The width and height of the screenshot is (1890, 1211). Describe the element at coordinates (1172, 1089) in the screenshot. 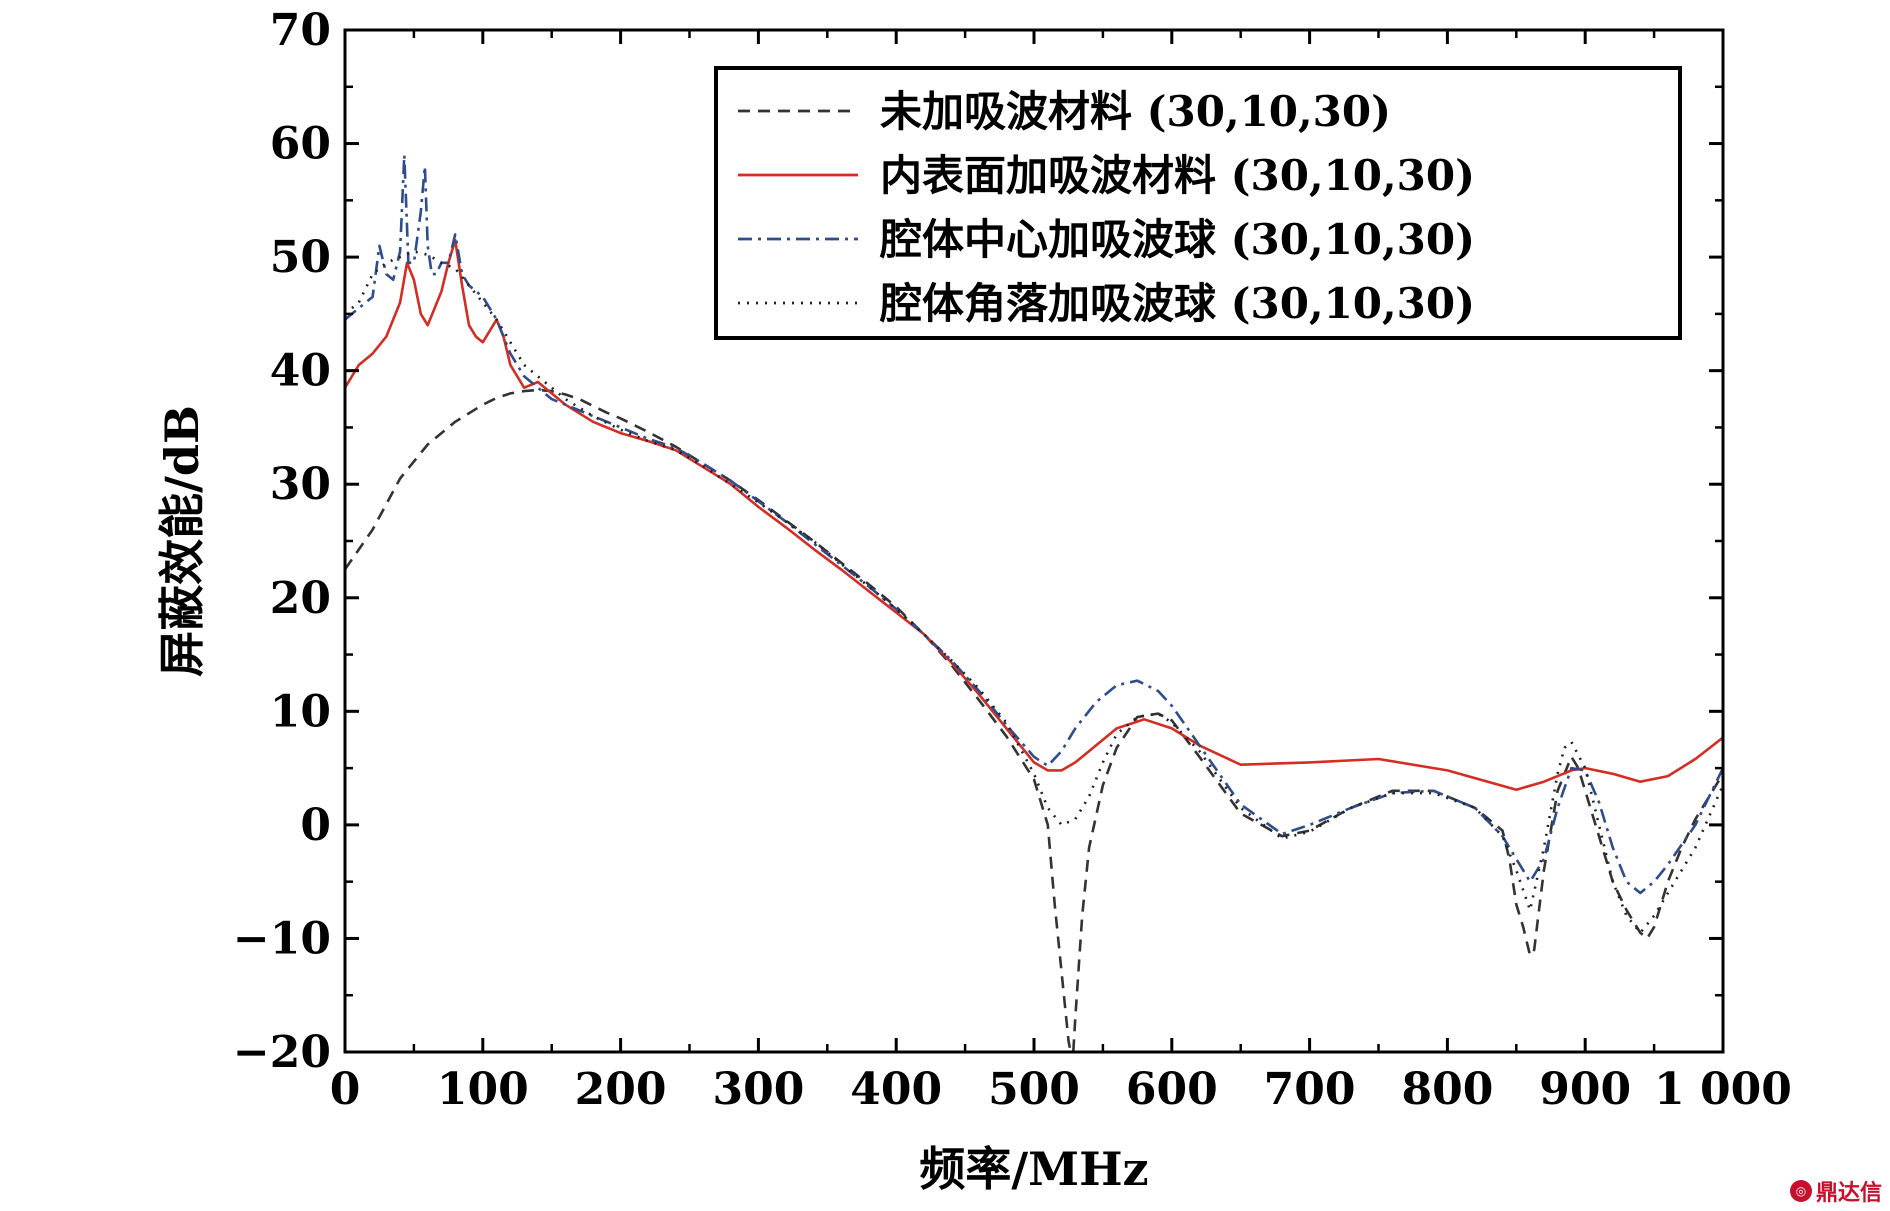

I see `x-tick-label: 600` at that location.